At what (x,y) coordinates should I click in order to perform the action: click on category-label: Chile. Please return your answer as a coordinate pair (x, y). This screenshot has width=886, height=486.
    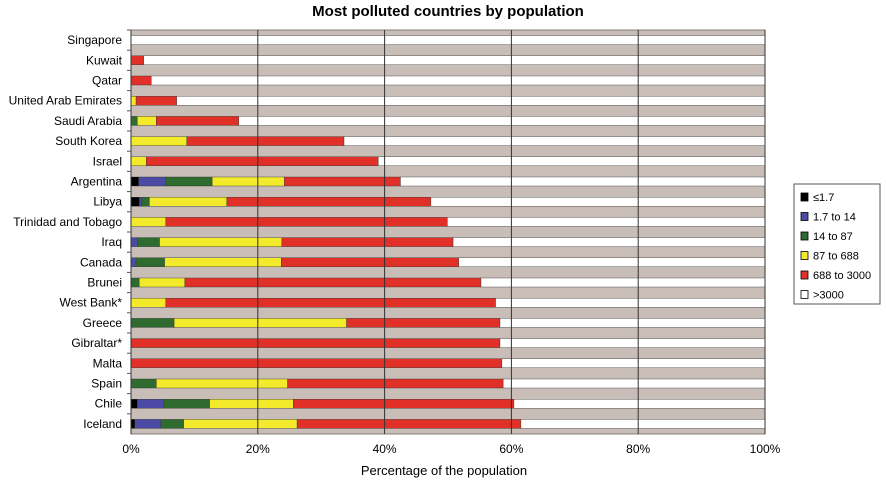
    Looking at the image, I should click on (109, 404).